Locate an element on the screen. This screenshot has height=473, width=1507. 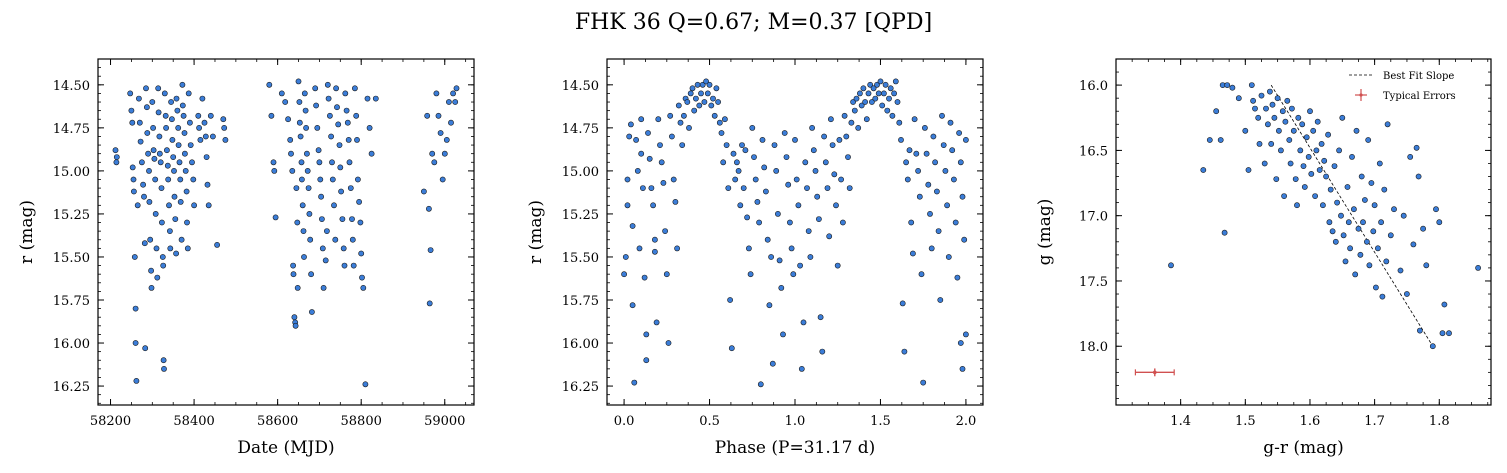
y-tick-label: 15.75 is located at coordinates (71, 301).